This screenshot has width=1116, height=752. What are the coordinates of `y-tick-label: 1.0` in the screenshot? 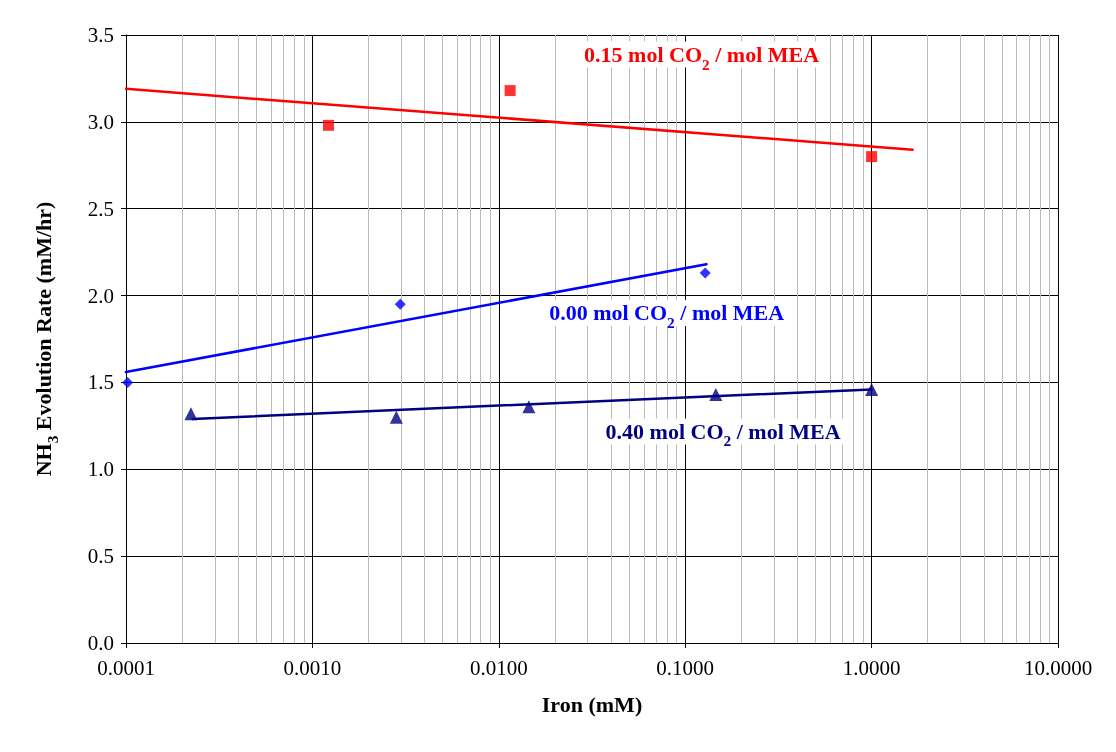 It's located at (100, 469).